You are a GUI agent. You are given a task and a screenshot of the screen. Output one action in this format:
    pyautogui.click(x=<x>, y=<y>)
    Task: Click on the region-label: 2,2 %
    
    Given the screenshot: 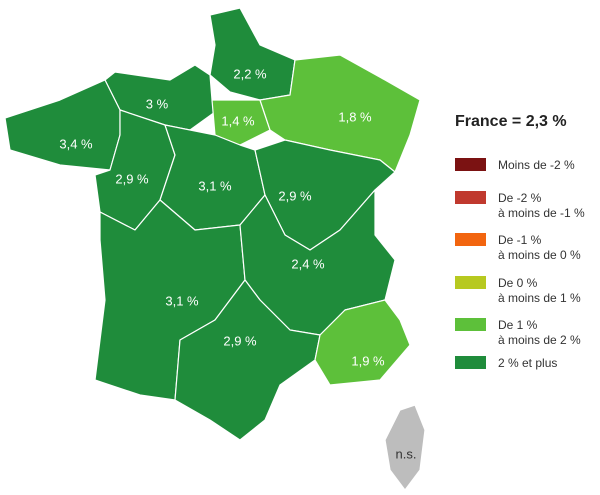 What is the action you would take?
    pyautogui.click(x=250, y=73)
    